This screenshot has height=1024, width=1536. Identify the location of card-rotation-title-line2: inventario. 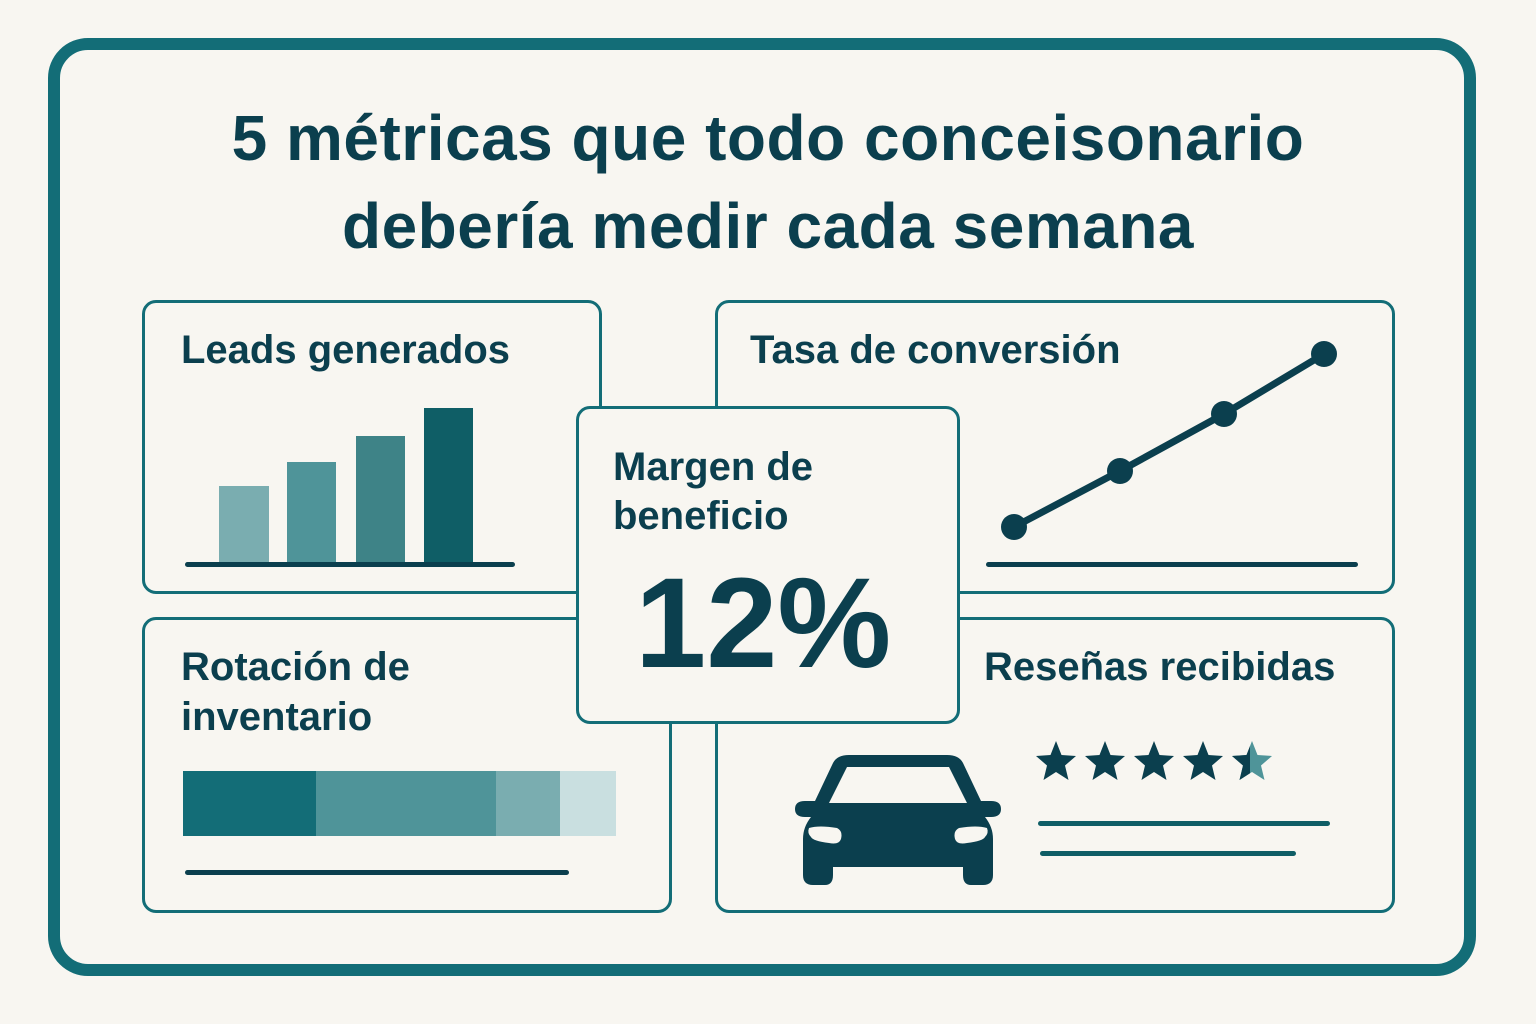
(277, 717).